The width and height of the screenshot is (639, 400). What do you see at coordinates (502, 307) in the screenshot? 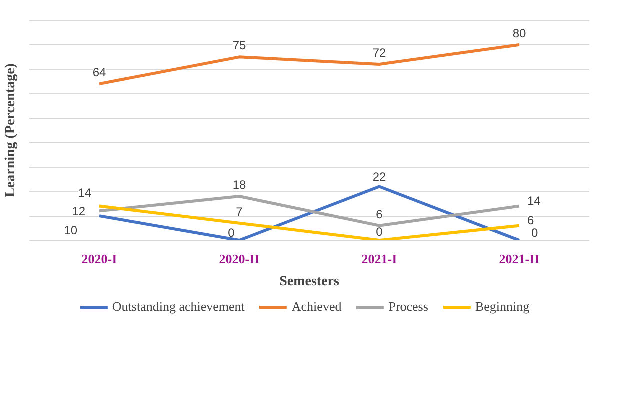
I see `legend-label: Beginning` at bounding box center [502, 307].